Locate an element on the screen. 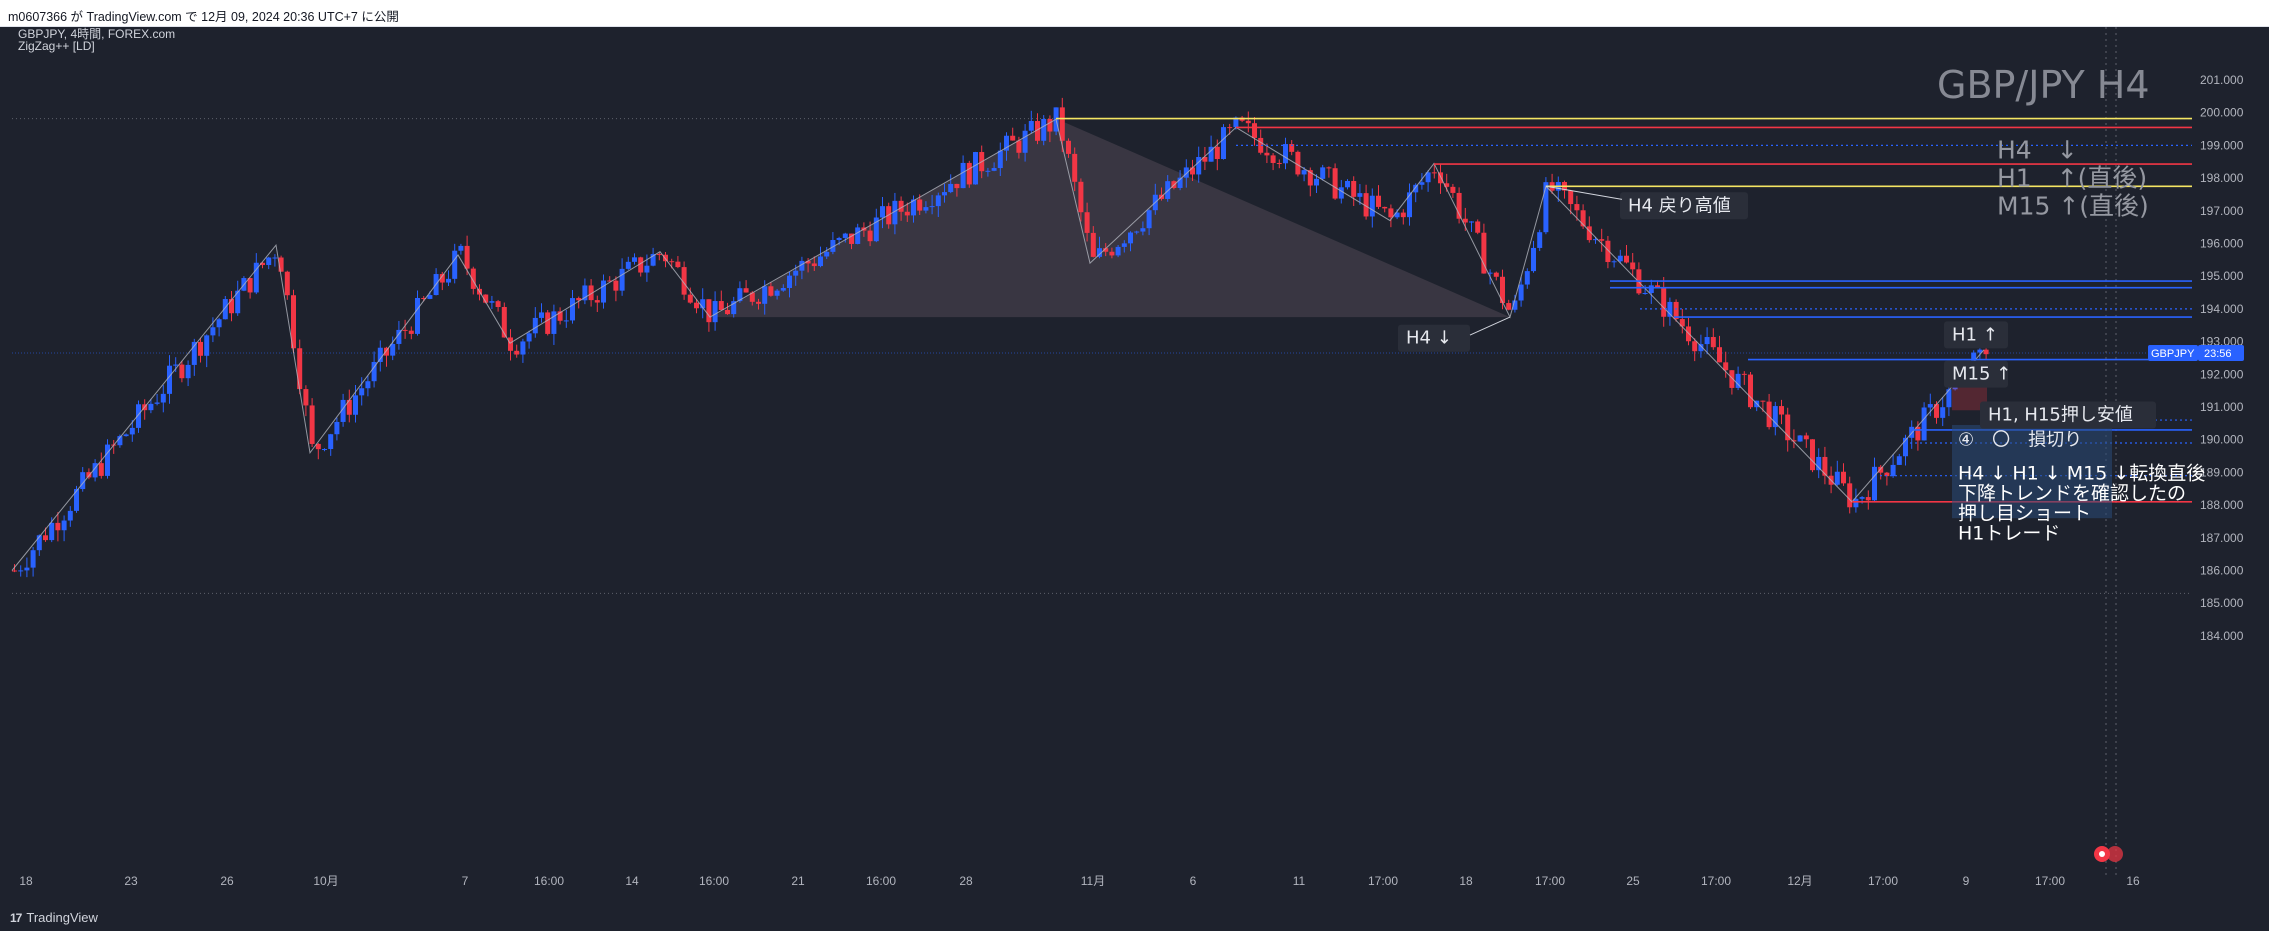 The height and width of the screenshot is (931, 2269). time-tick-label: 10月 is located at coordinates (325, 881).